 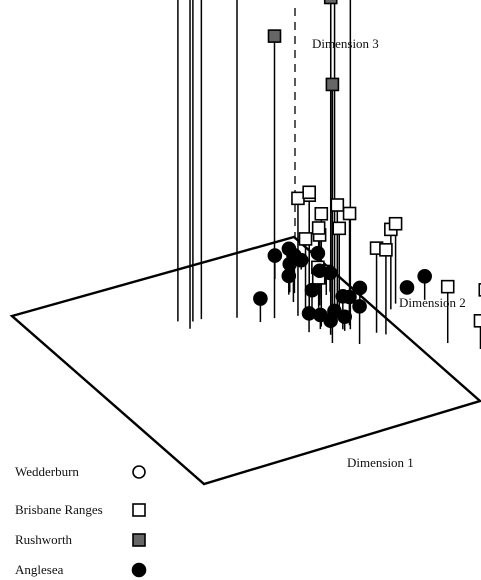 I want to click on legend-label-wedderburn: Wedderburn, so click(x=47, y=471).